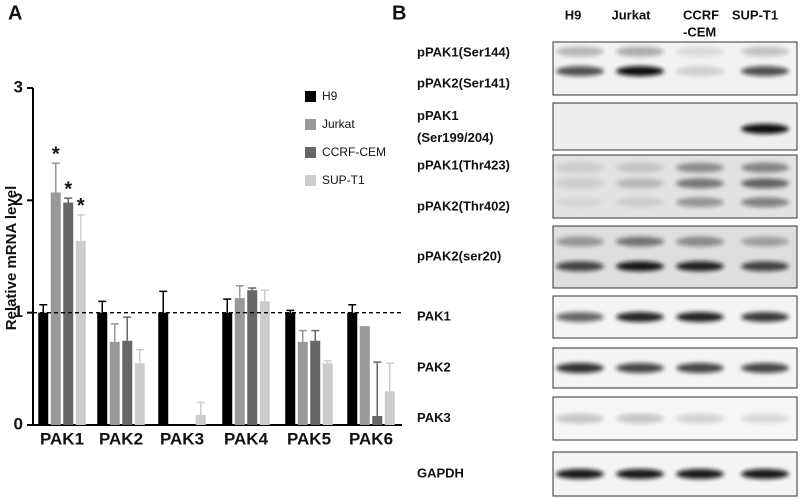 This screenshot has width=800, height=499. What do you see at coordinates (182, 438) in the screenshot?
I see `x-tick-label: PAK3` at bounding box center [182, 438].